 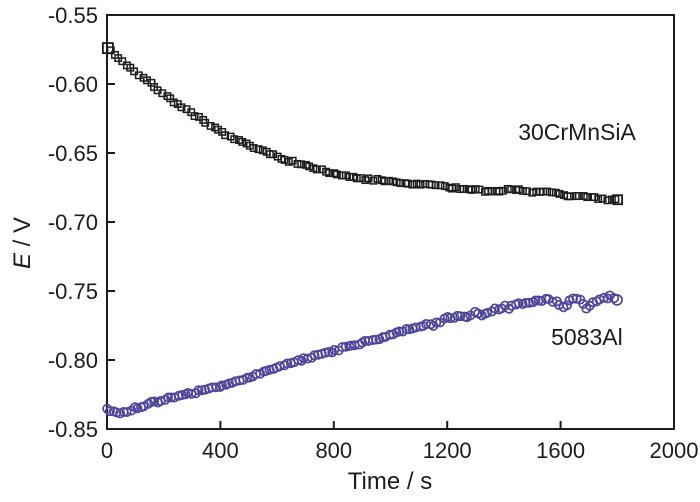 What do you see at coordinates (560, 450) in the screenshot?
I see `x-tick-label: 1600` at bounding box center [560, 450].